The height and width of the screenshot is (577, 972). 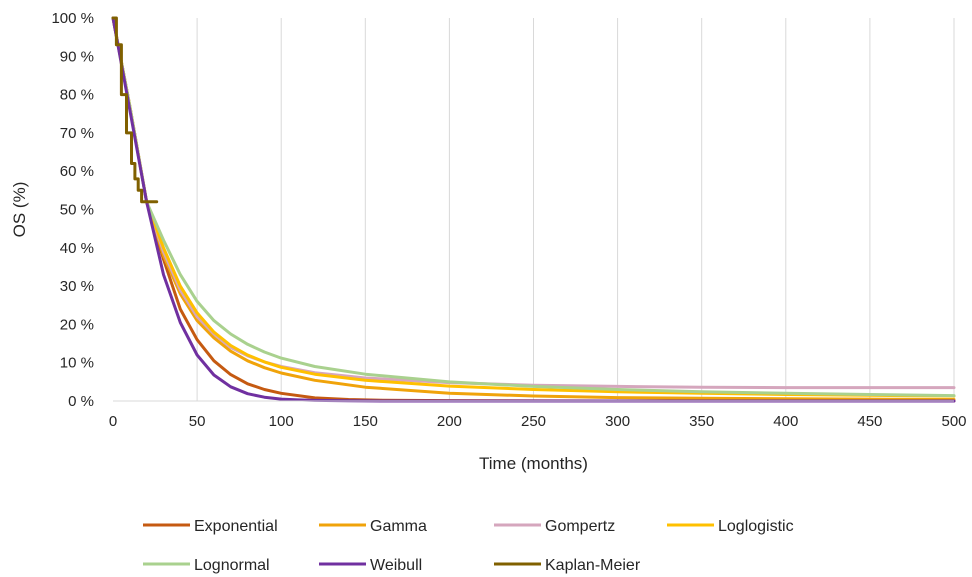 I want to click on x-tick-label: 350, so click(x=701, y=421).